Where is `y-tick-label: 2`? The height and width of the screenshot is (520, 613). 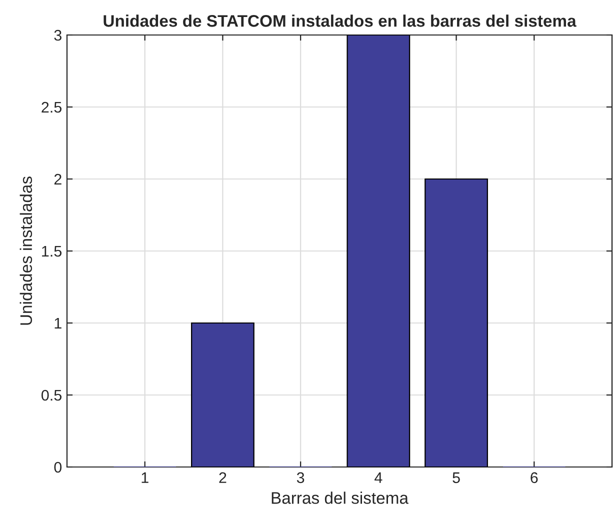
y-tick-label: 2 is located at coordinates (58, 179).